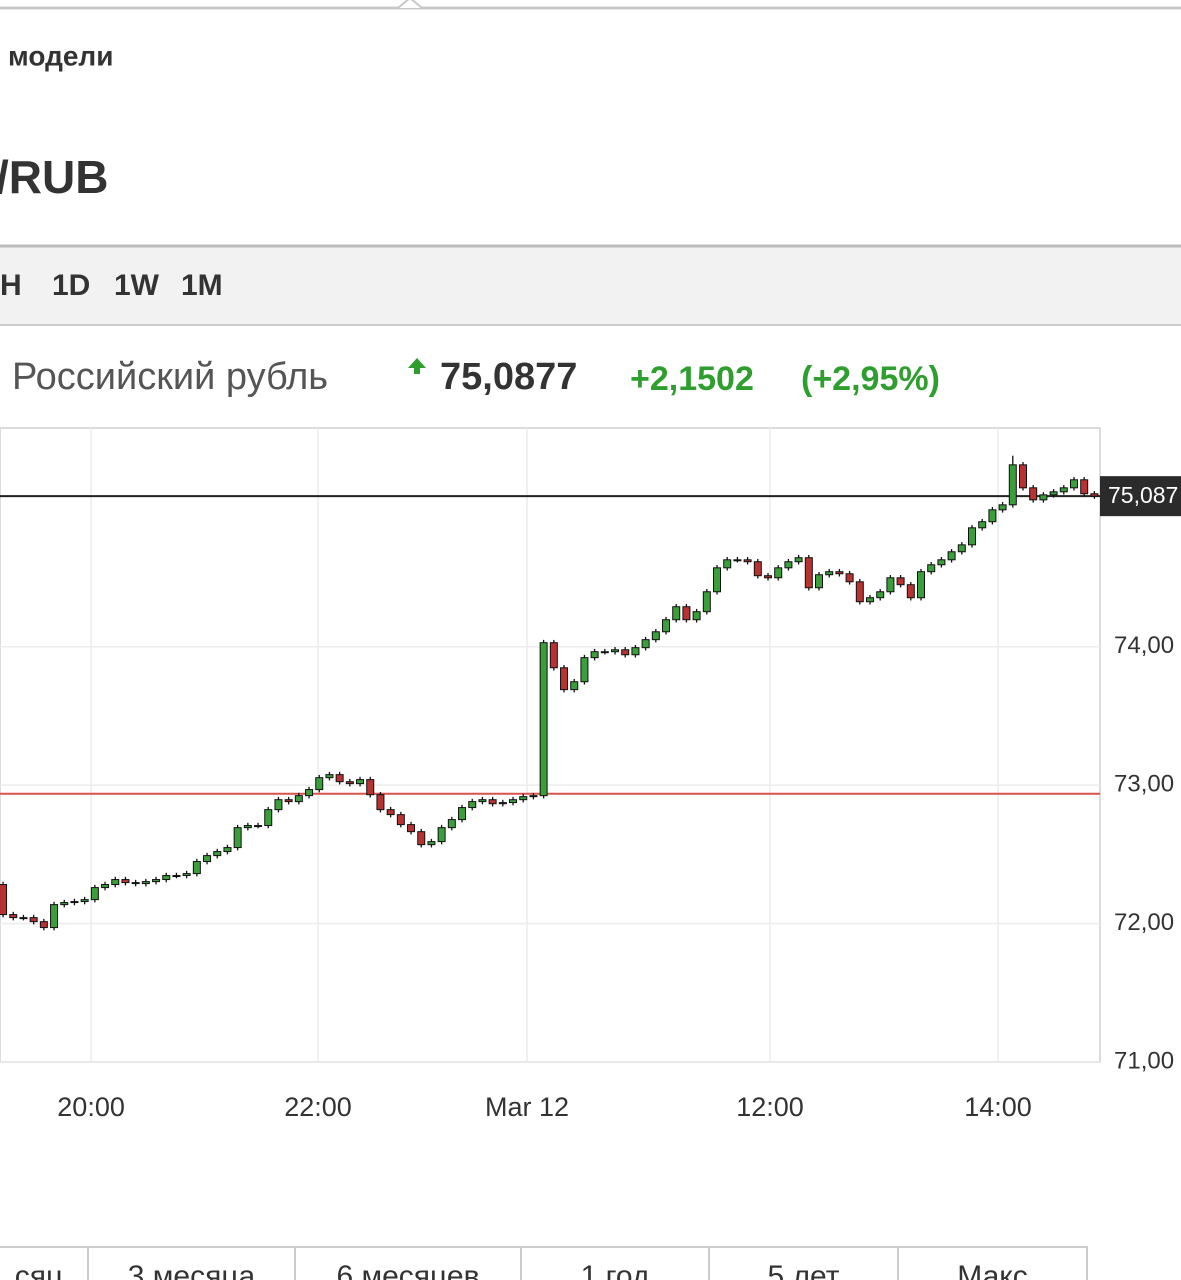 This screenshot has width=1181, height=1280. Describe the element at coordinates (407, 1270) in the screenshot. I see `range-tab-label: 6 месяцев` at that location.